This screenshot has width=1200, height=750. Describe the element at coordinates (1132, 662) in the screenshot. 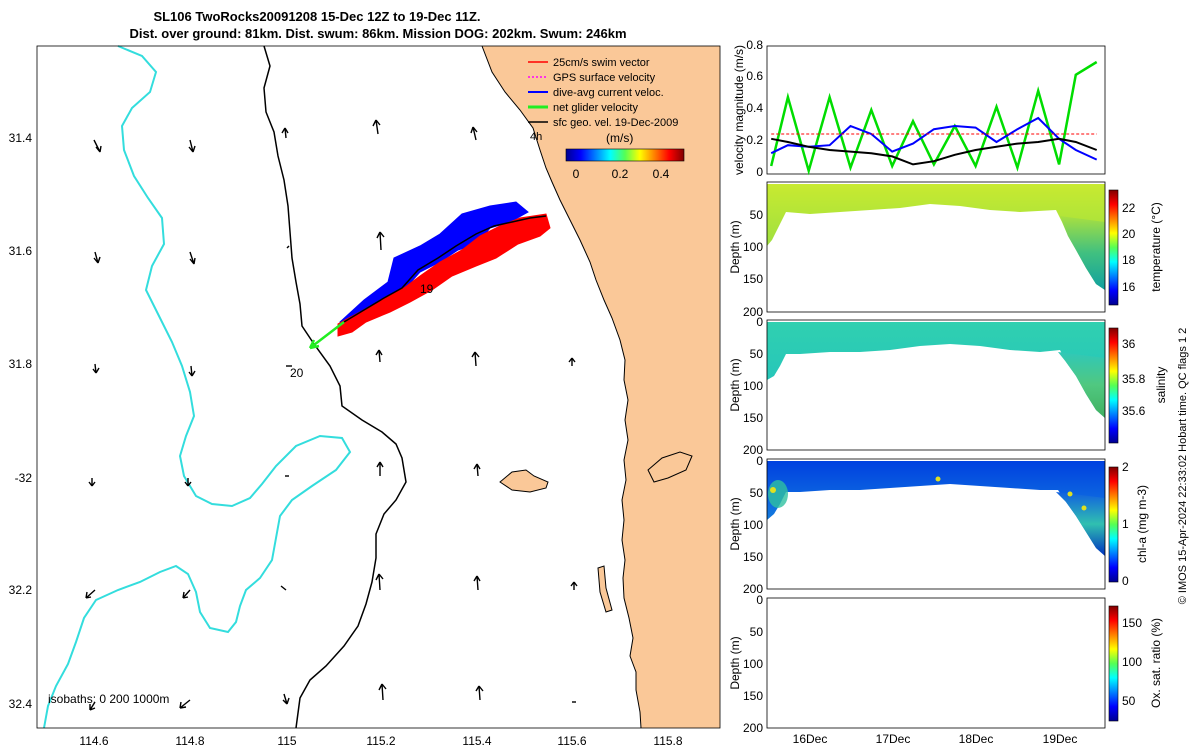

I see `colorbar-tick: 100` at that location.